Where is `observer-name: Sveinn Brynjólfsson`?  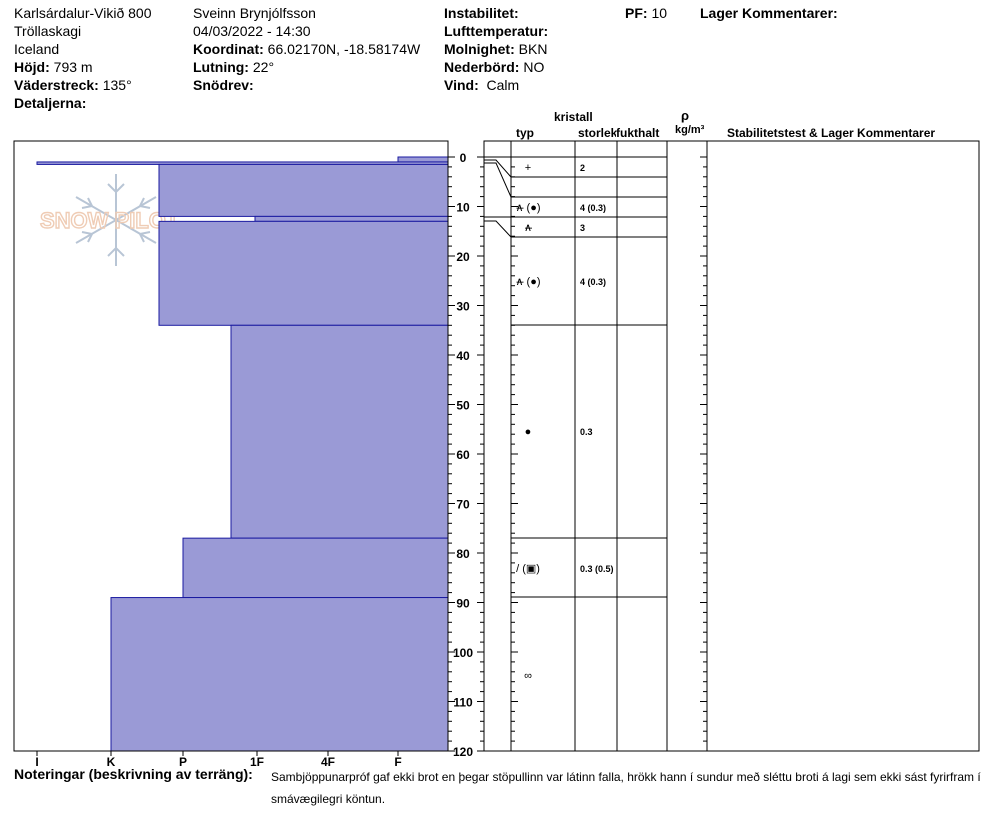
observer-name: Sveinn Brynjólfsson is located at coordinates (254, 13).